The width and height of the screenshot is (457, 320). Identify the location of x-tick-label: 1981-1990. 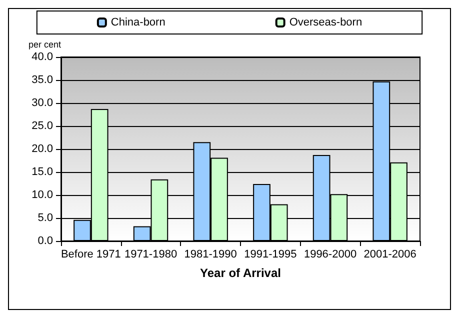
(210, 254).